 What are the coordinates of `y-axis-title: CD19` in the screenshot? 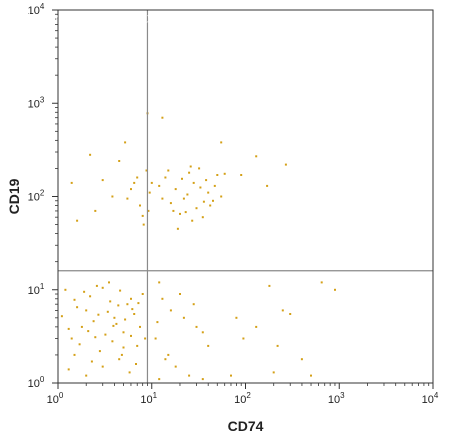 It's located at (14, 196).